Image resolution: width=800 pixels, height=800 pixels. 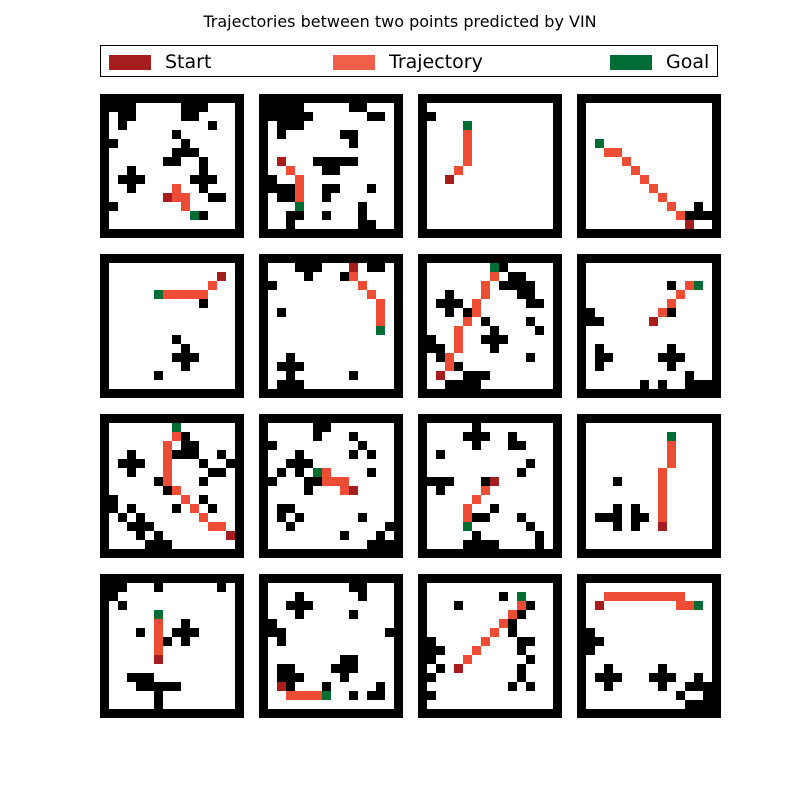 What do you see at coordinates (354, 62) in the screenshot?
I see `legend-swatch-trajectory` at bounding box center [354, 62].